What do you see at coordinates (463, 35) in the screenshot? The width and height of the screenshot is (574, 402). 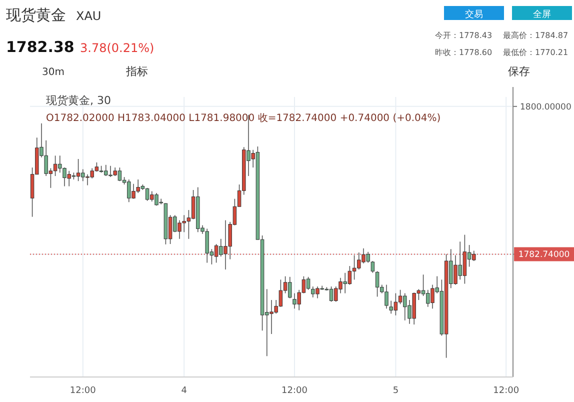 I see `annotation: 今开：1778.43` at bounding box center [463, 35].